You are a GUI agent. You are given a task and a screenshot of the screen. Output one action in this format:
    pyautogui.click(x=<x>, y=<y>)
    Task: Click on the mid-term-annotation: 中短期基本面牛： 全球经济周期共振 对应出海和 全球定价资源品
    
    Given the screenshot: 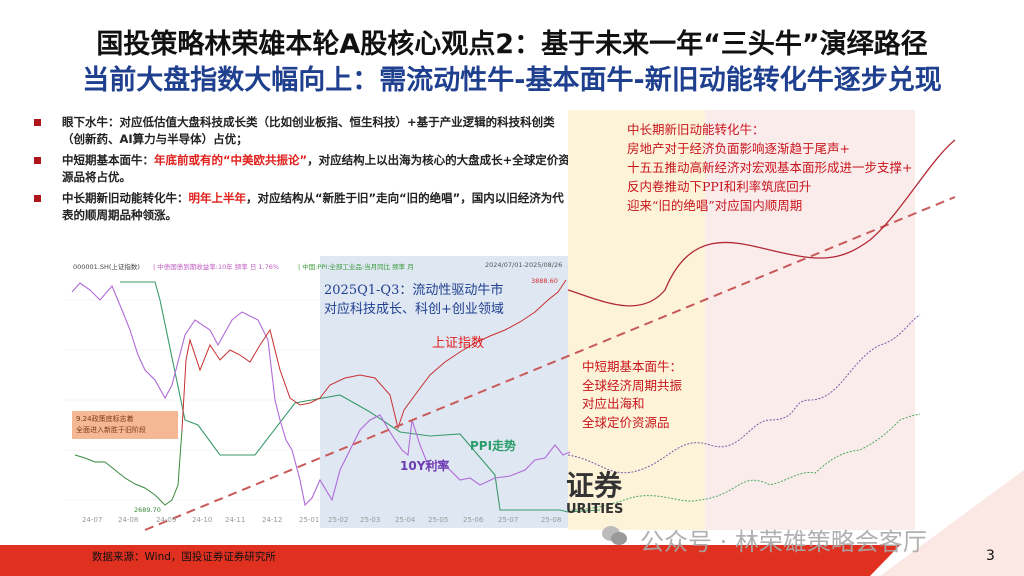 What is the action you would take?
    pyautogui.click(x=632, y=395)
    